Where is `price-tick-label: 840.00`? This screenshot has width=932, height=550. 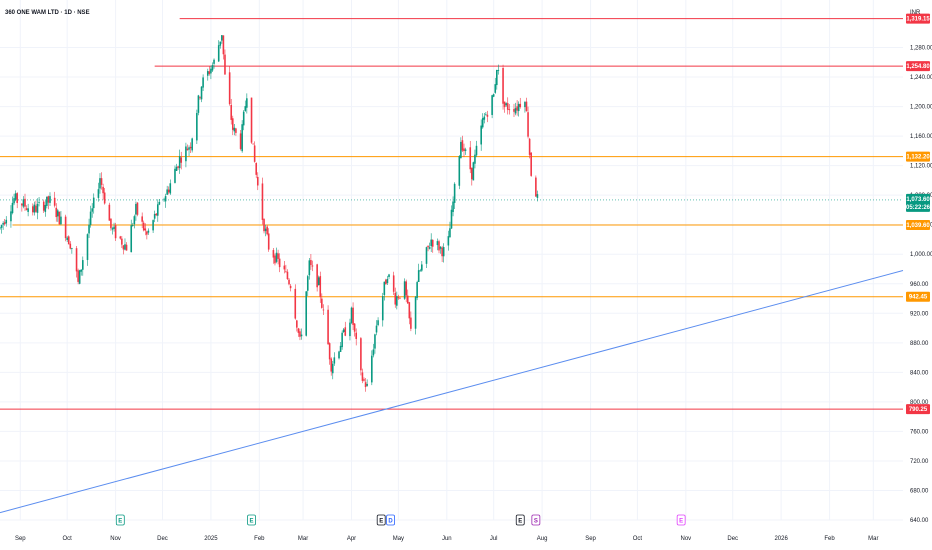
price-tick-label: 840.00 is located at coordinates (919, 373).